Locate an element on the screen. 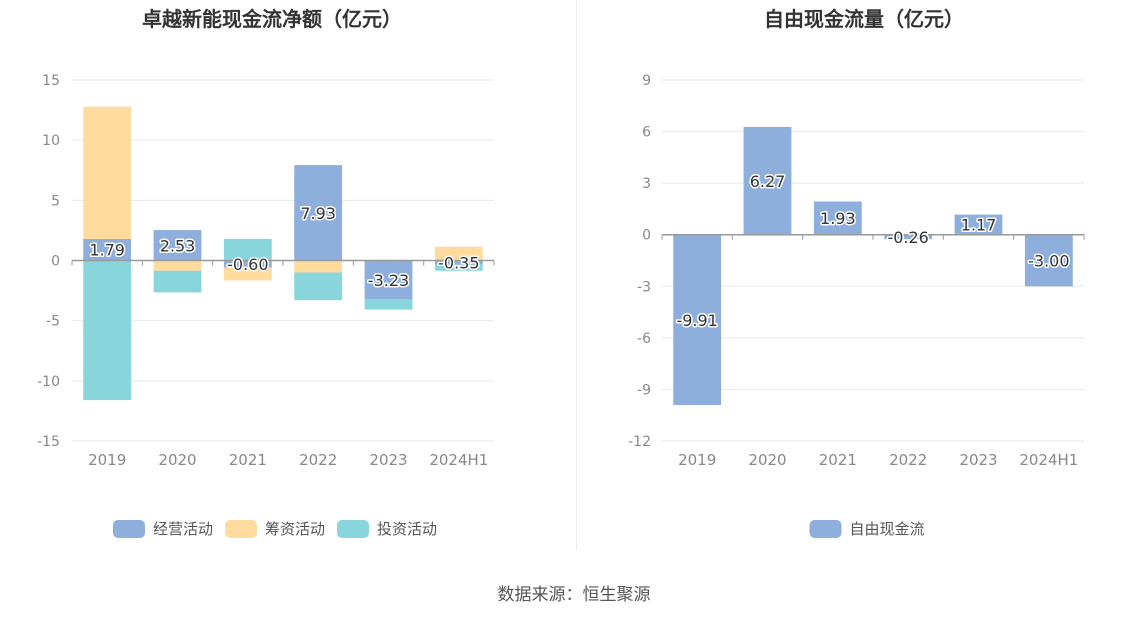 Image resolution: width=1148 pixels, height=623 pixels. legend-label: 筹资活动 is located at coordinates (295, 529).